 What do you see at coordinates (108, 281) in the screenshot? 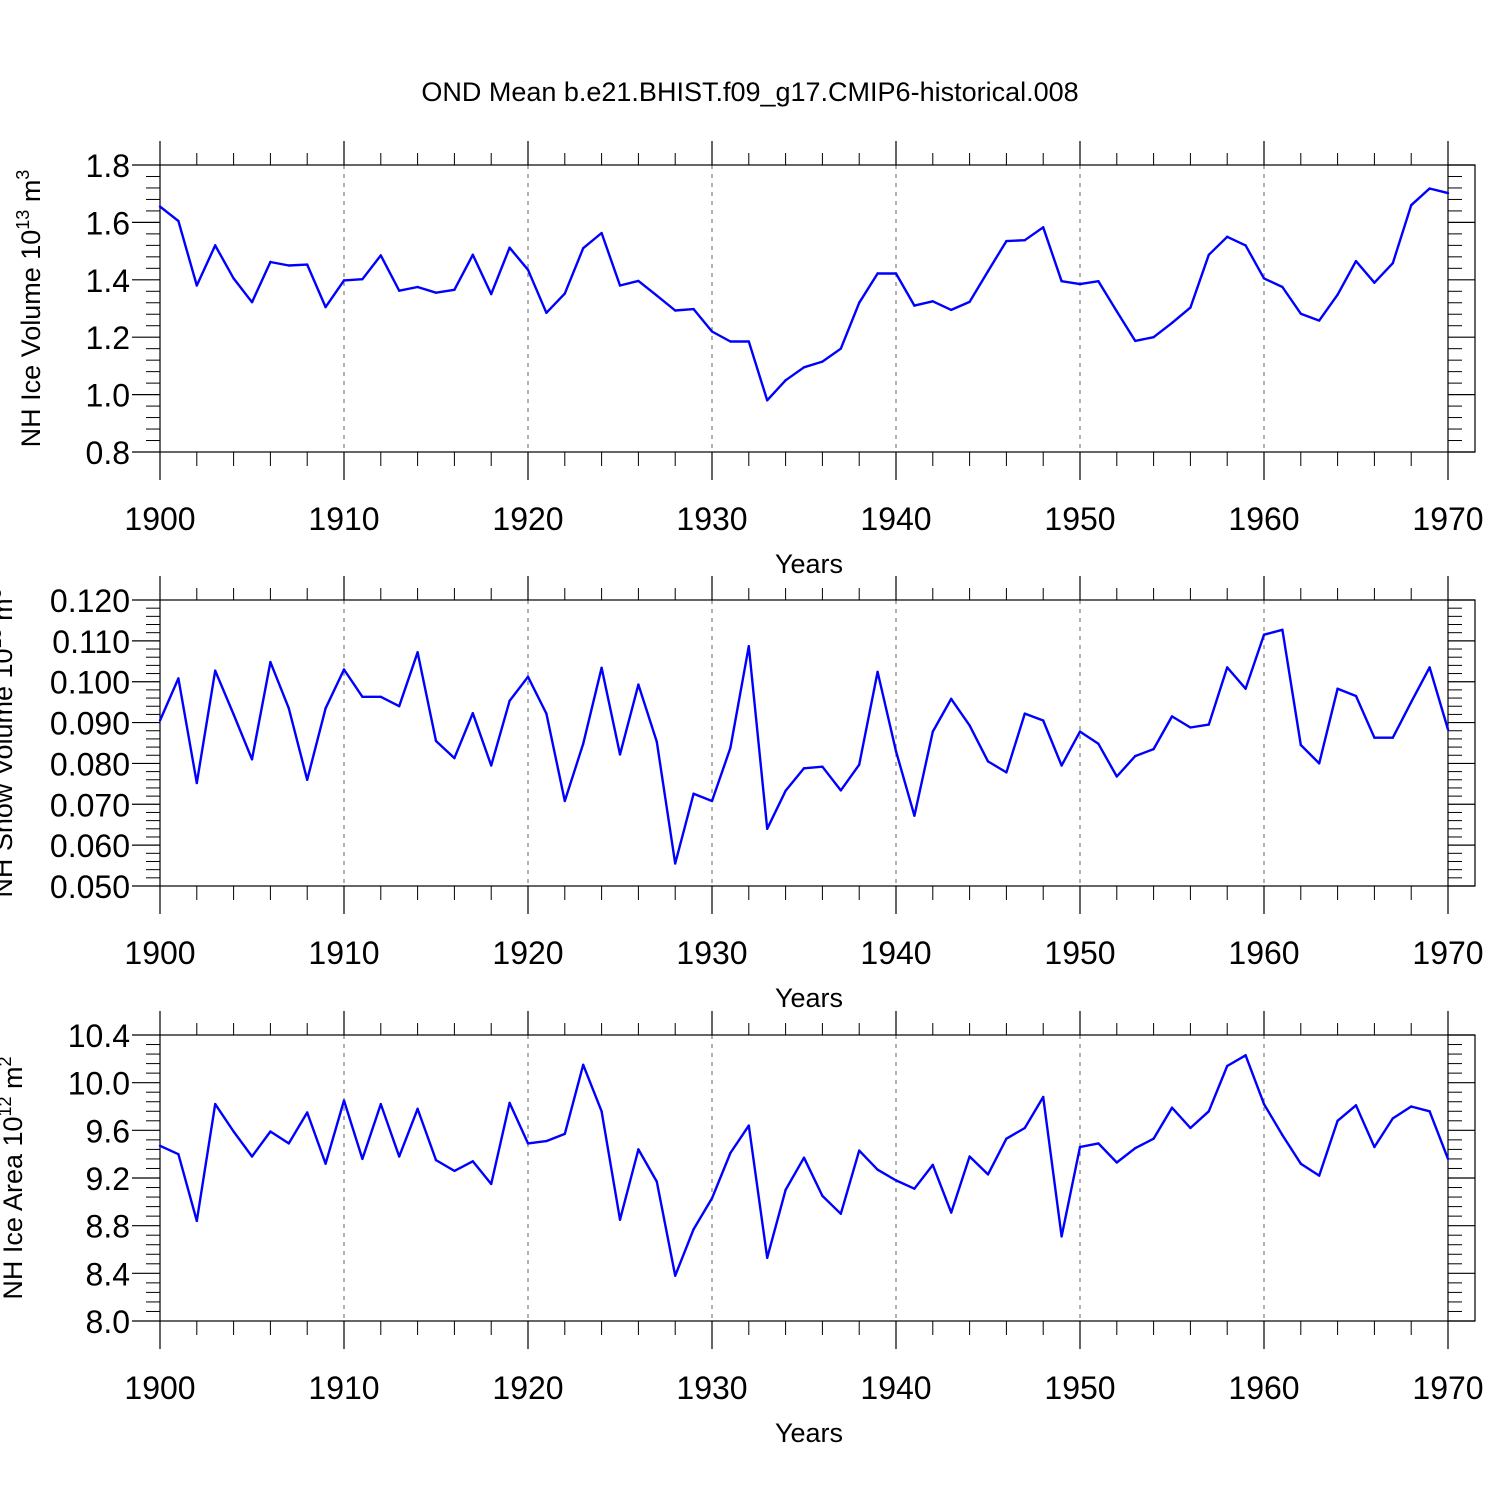
I see `y-tick-label: 1.4` at bounding box center [108, 281].